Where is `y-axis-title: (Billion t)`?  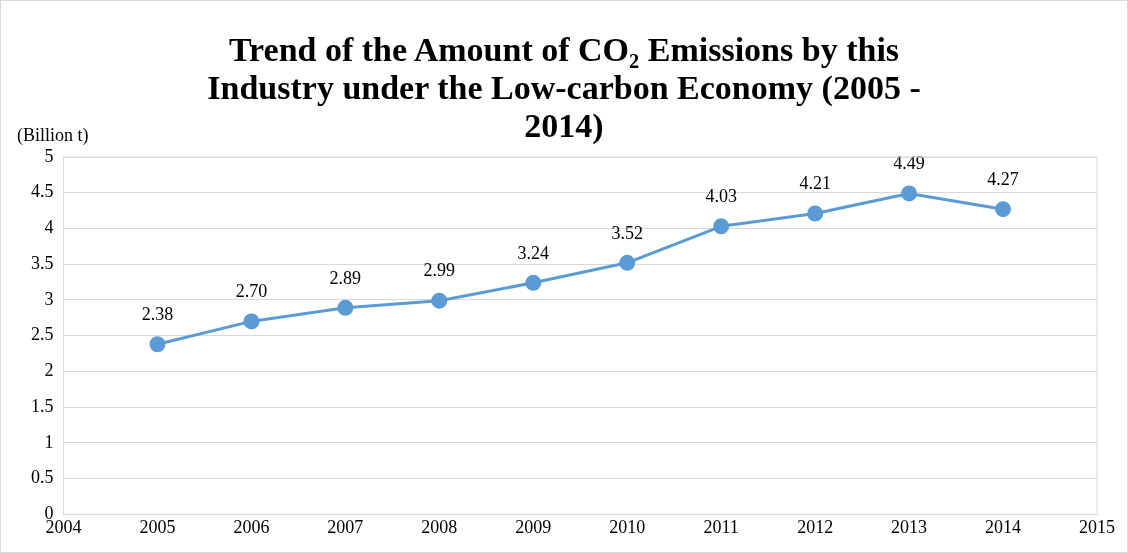 y-axis-title: (Billion t) is located at coordinates (53, 135).